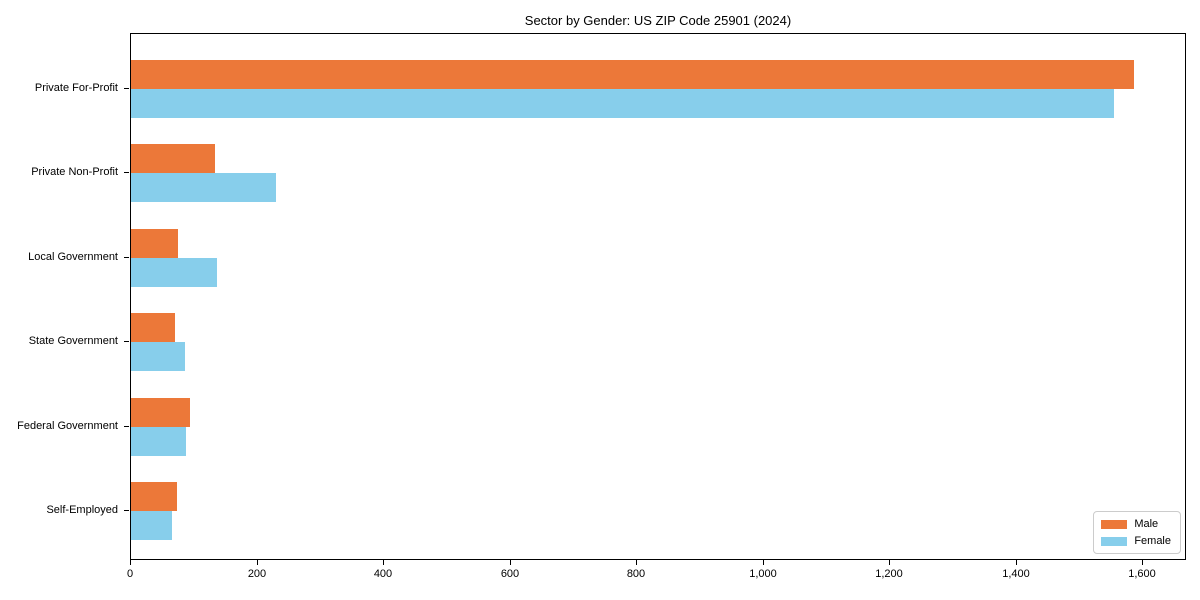 The height and width of the screenshot is (600, 1200). I want to click on legend-item-male: Male, so click(1136, 524).